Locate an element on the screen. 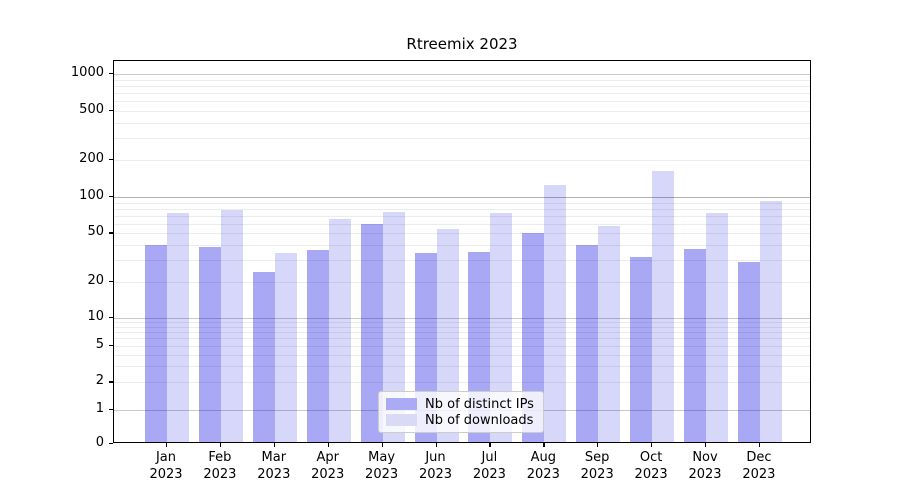 This screenshot has height=500, width=900. bar-ips-aug-2023 is located at coordinates (533, 337).